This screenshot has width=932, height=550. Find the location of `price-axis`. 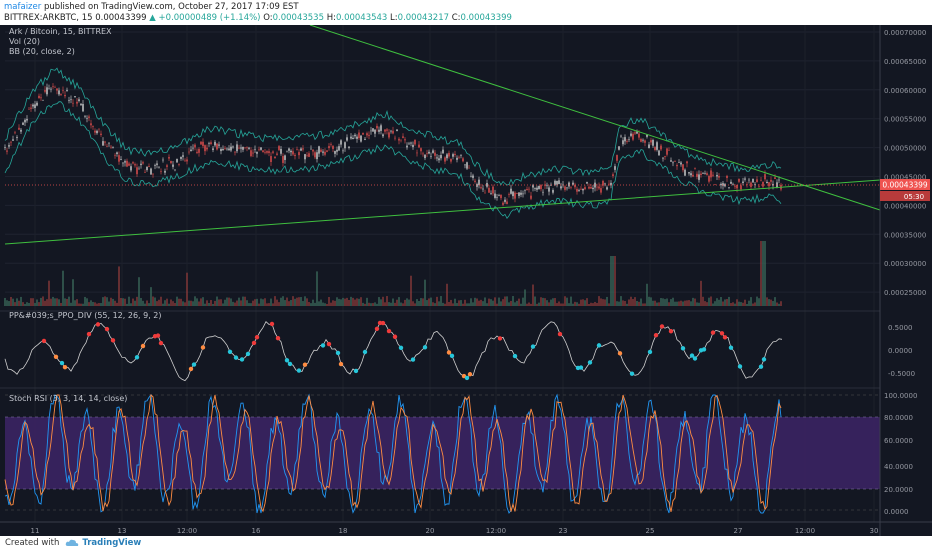

price-axis is located at coordinates (906, 280).